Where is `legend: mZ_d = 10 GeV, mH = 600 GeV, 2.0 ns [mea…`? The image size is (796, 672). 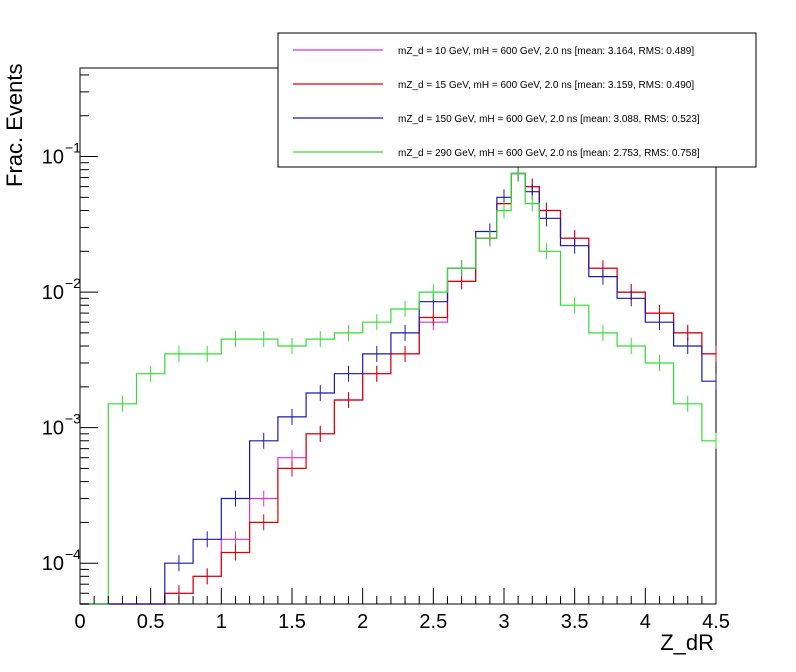
legend: mZ_d = 10 GeV, mH = 600 GeV, 2.0 ns [mea… is located at coordinates (517, 100).